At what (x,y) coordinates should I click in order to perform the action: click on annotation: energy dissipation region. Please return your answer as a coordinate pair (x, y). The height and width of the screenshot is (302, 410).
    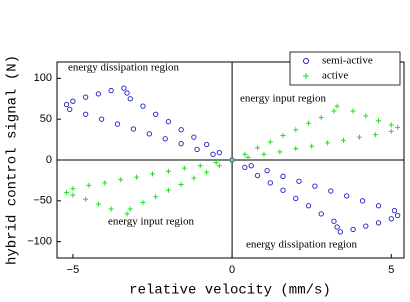
    Looking at the image, I should click on (123, 68).